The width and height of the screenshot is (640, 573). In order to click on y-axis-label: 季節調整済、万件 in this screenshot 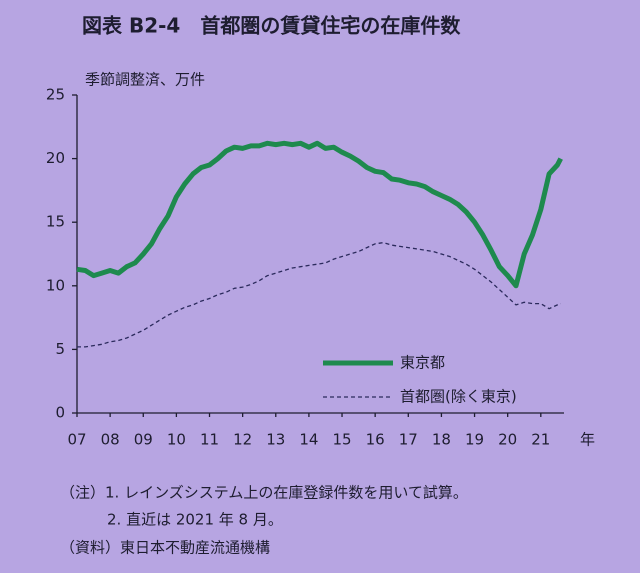, I will do `click(145, 80)`.